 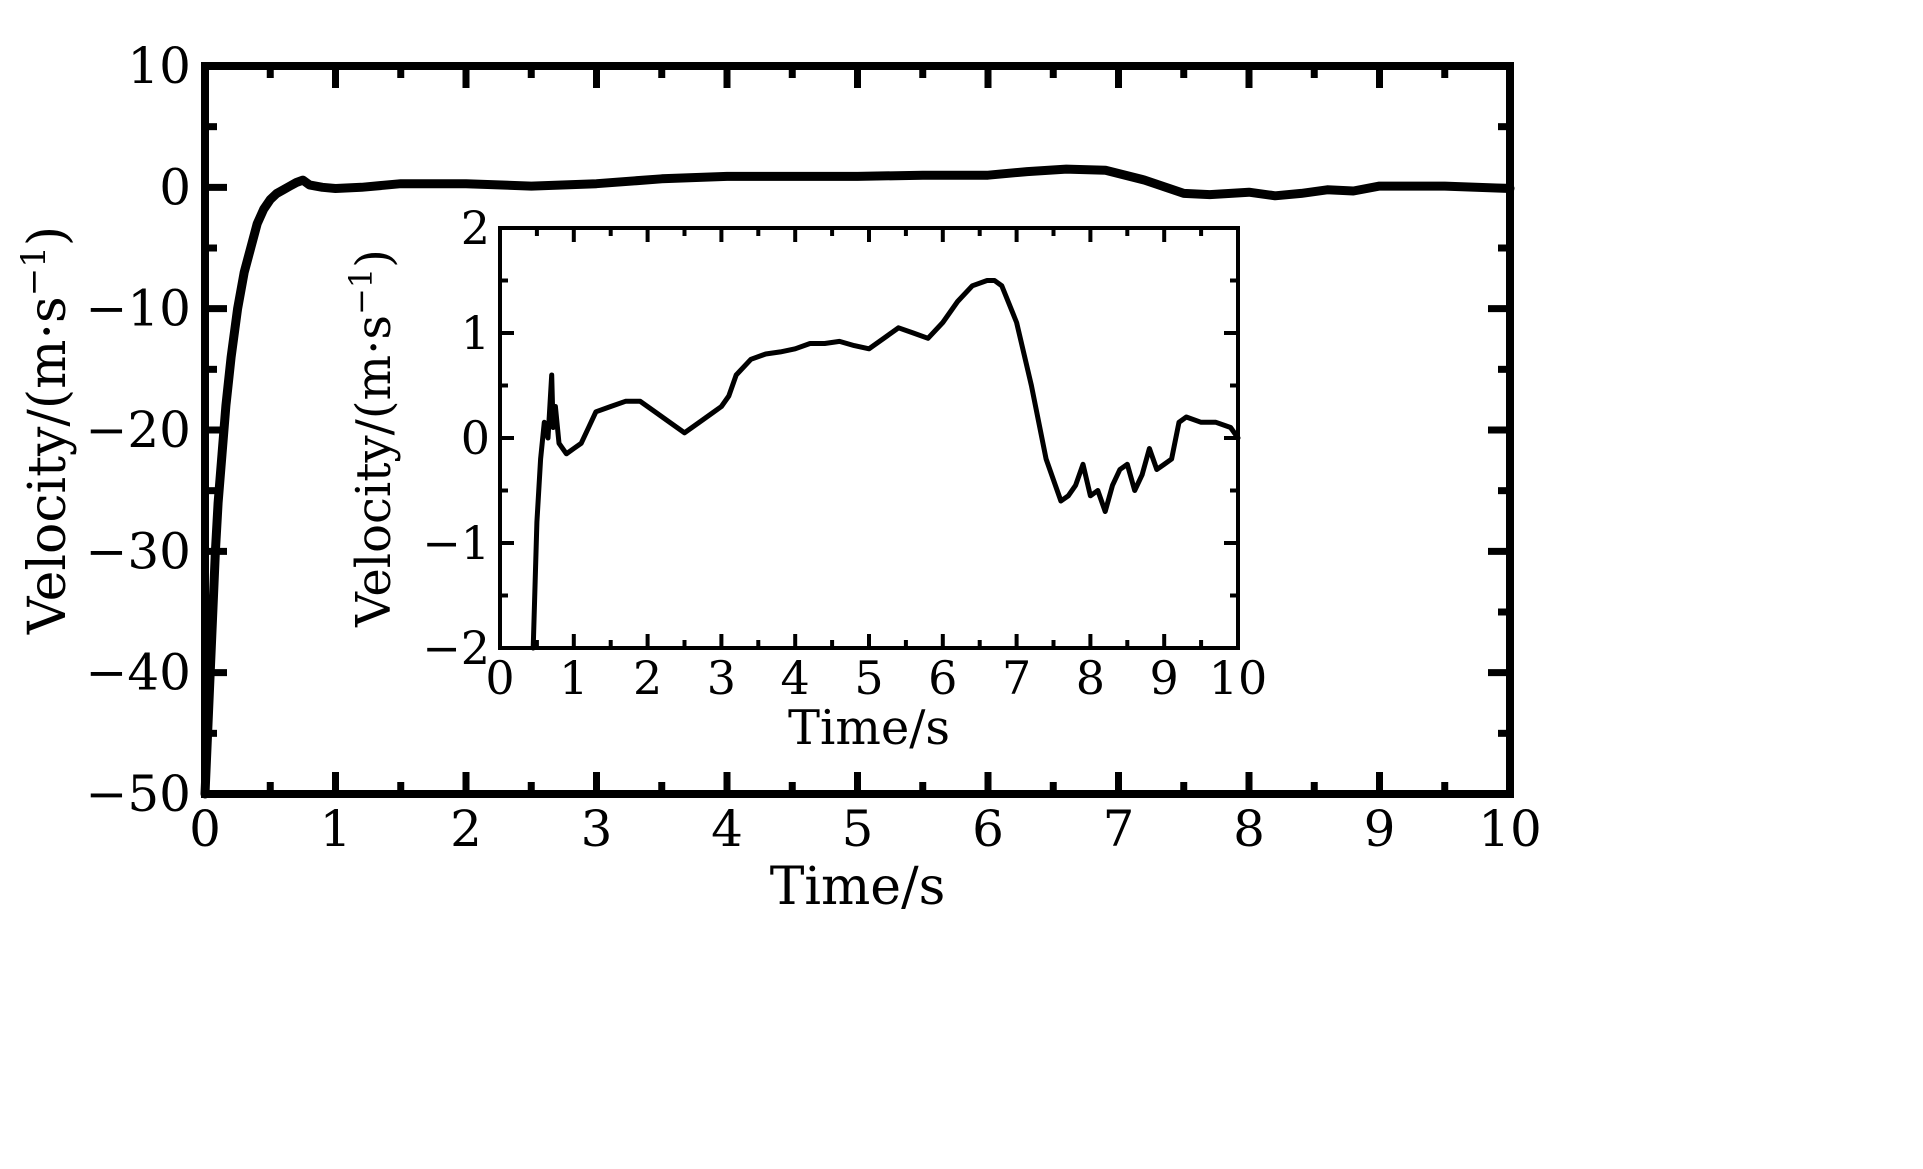 I want to click on main-x-tick-label: 3, so click(x=597, y=829).